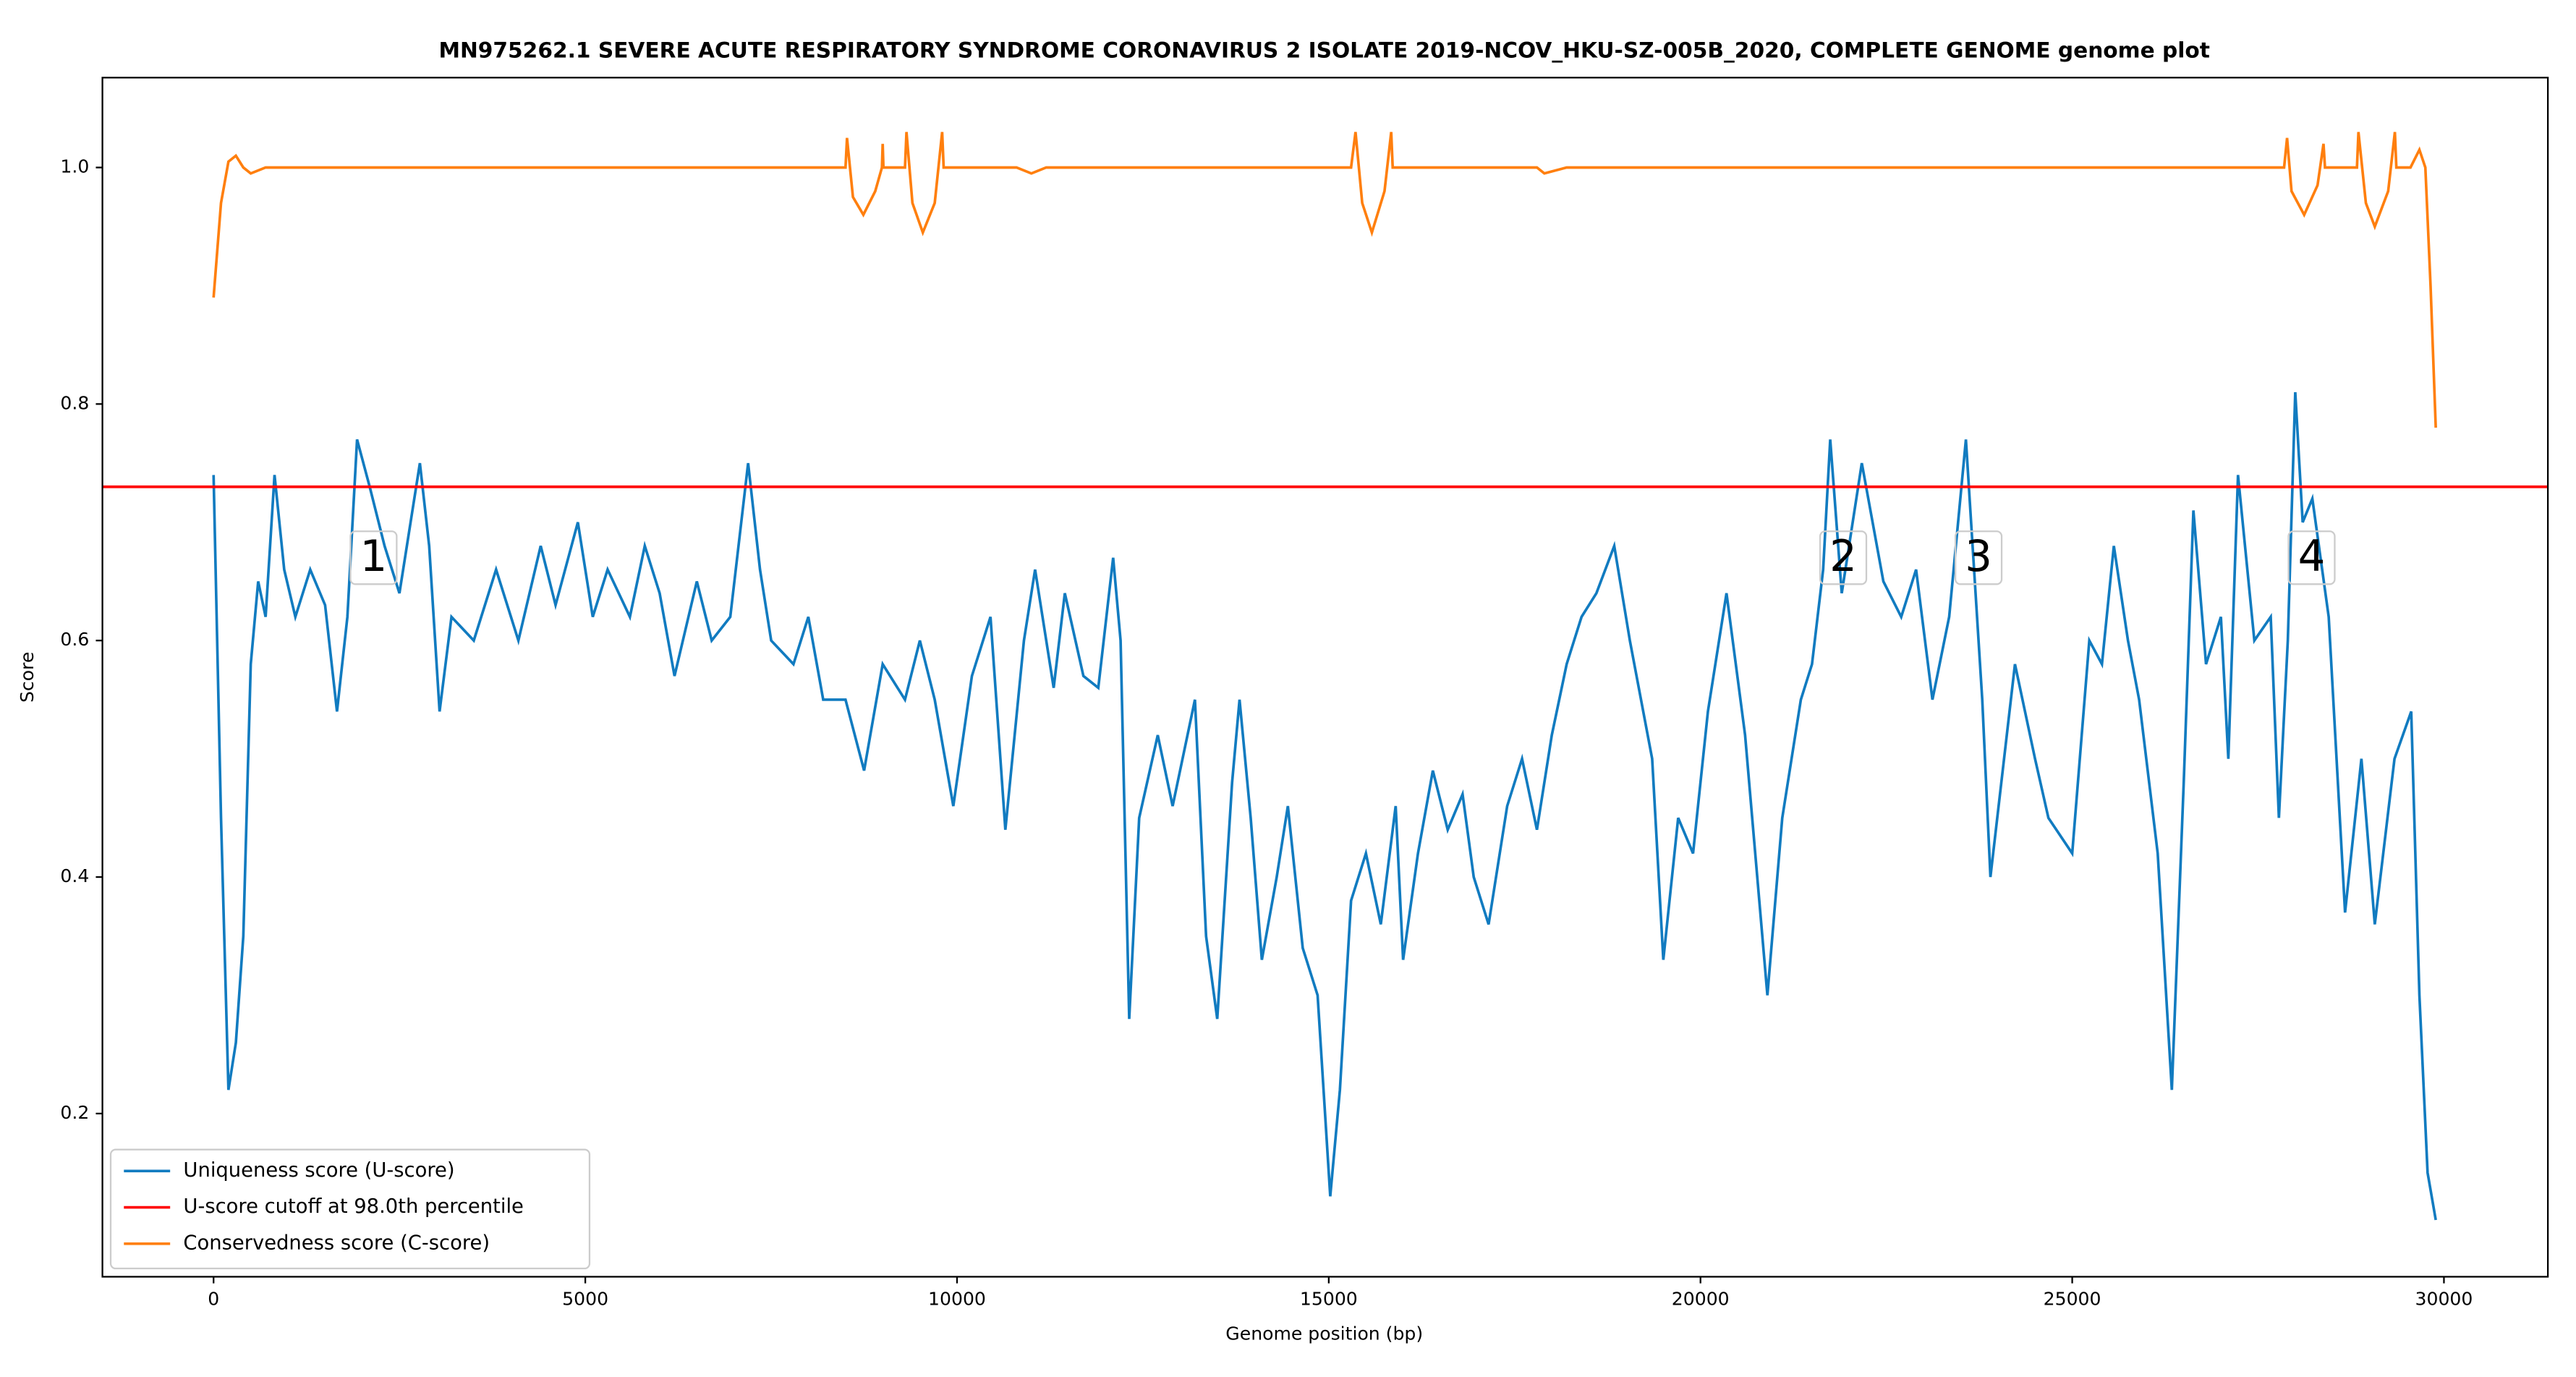 This screenshot has height=1377, width=2576. What do you see at coordinates (74, 1112) in the screenshot?
I see `y-tick-label: 0.2` at bounding box center [74, 1112].